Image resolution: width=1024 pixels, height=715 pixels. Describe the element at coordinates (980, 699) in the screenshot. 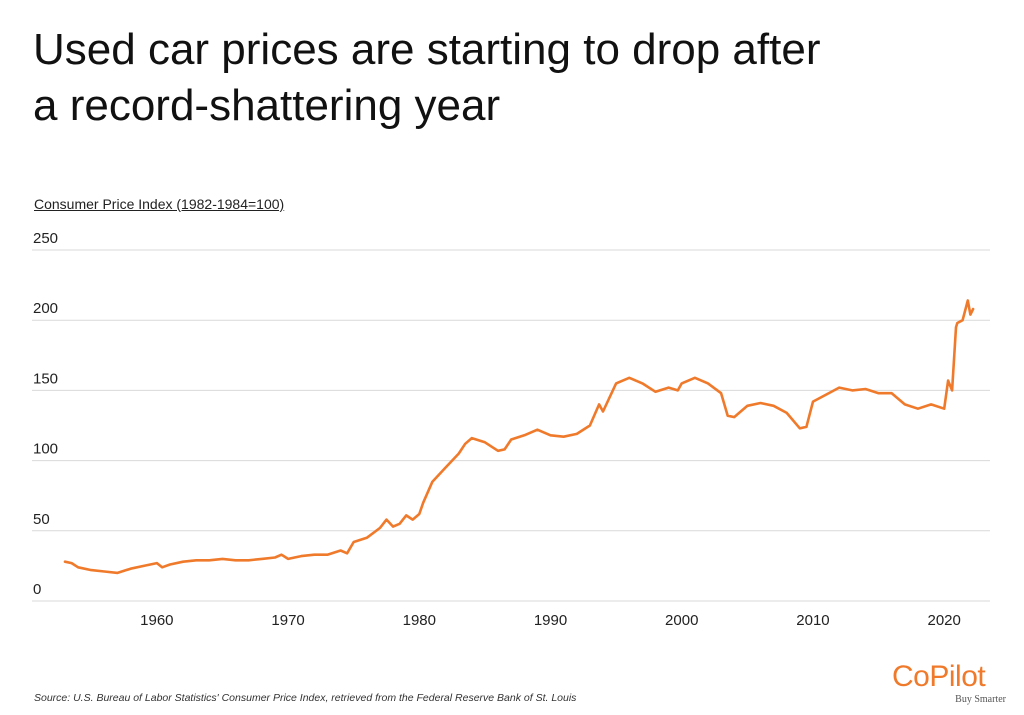

I see `logo-tagline: Buy Smarter` at that location.